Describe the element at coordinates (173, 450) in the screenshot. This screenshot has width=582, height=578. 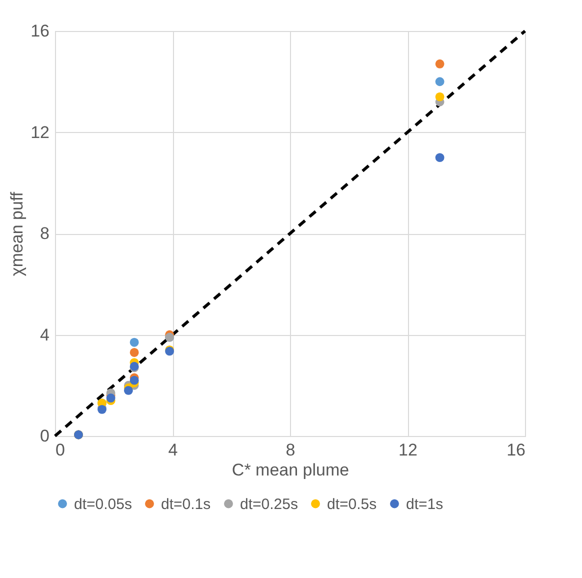
I see `x-tick-label: 4` at that location.